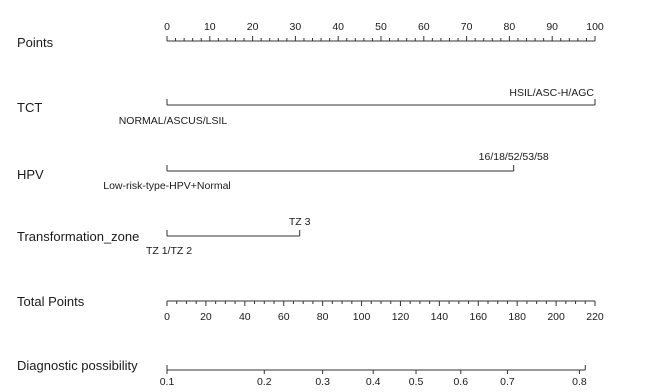 The width and height of the screenshot is (648, 392). What do you see at coordinates (245, 317) in the screenshot?
I see `total-points-tick-label: 40` at bounding box center [245, 317].